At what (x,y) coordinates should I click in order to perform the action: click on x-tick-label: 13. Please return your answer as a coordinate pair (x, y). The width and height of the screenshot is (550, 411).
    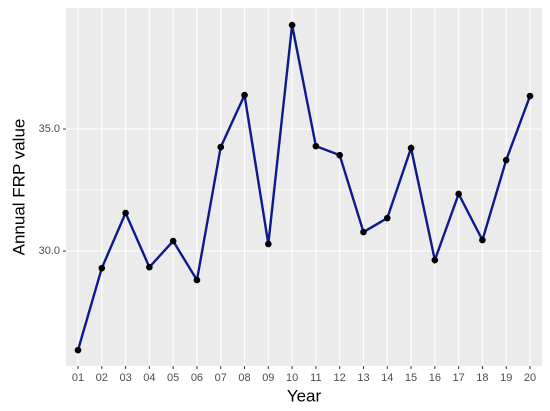
    Looking at the image, I should click on (363, 378).